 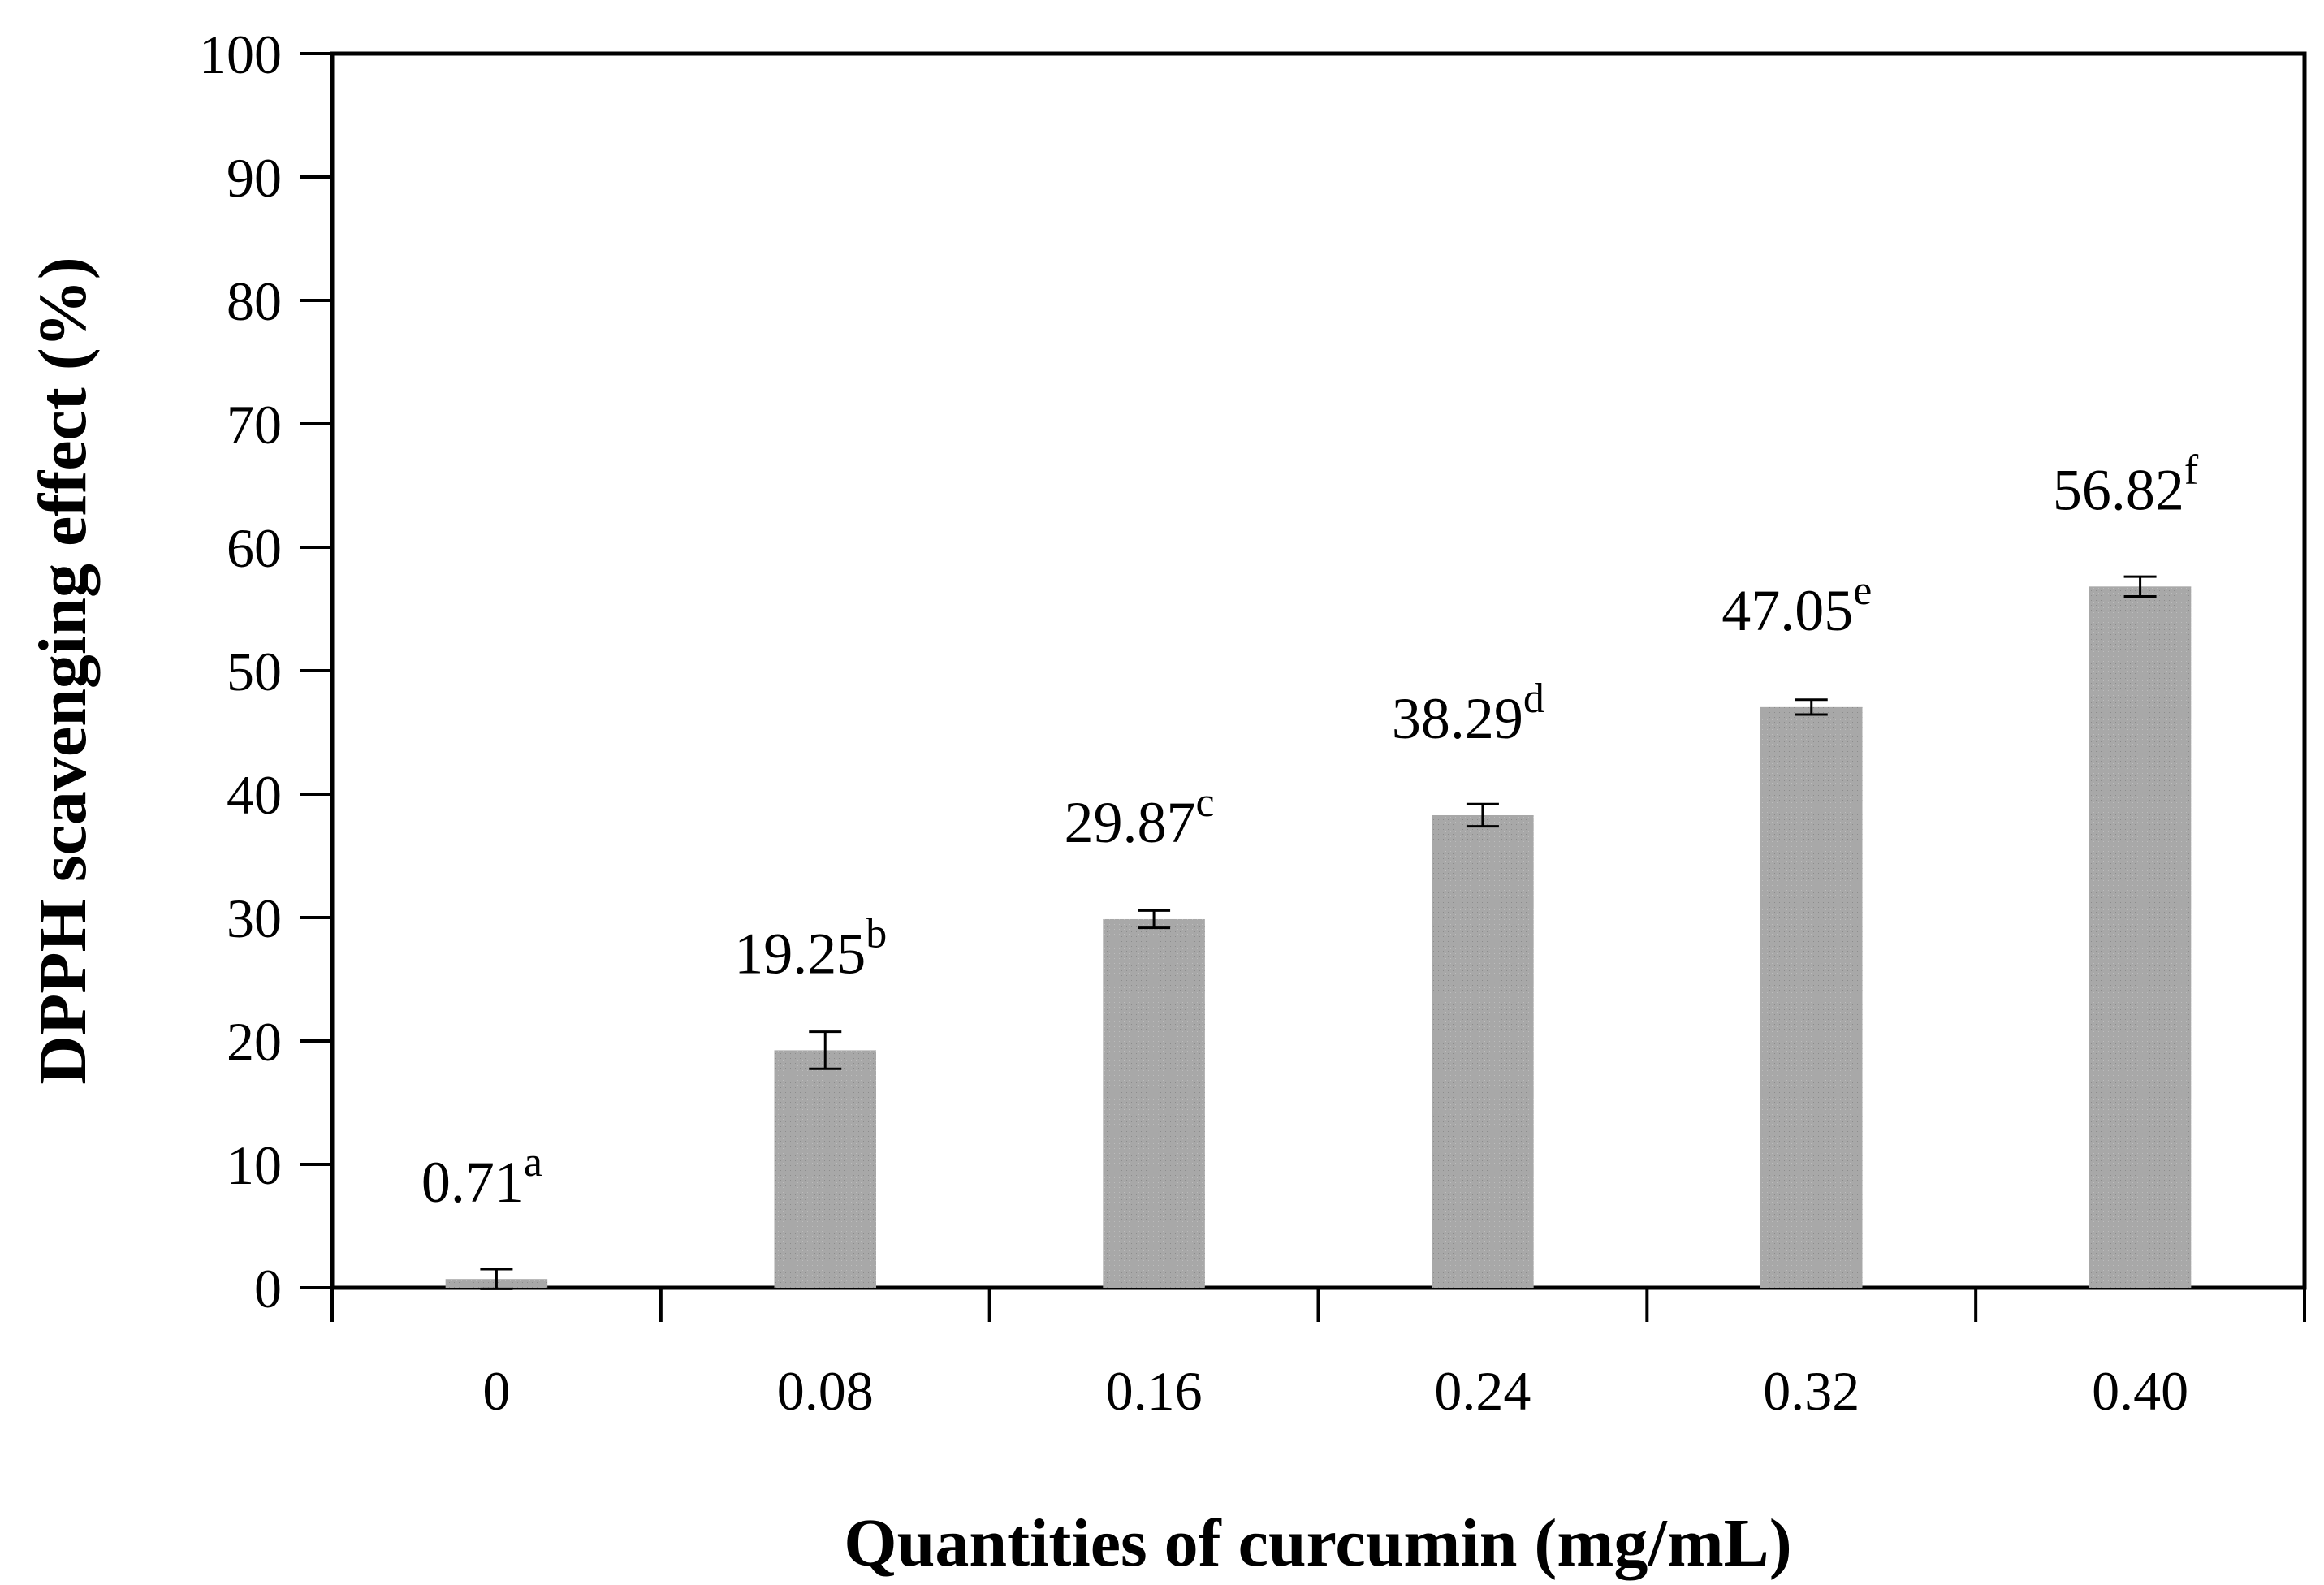 I want to click on y-tick-label: 20, so click(x=255, y=1042).